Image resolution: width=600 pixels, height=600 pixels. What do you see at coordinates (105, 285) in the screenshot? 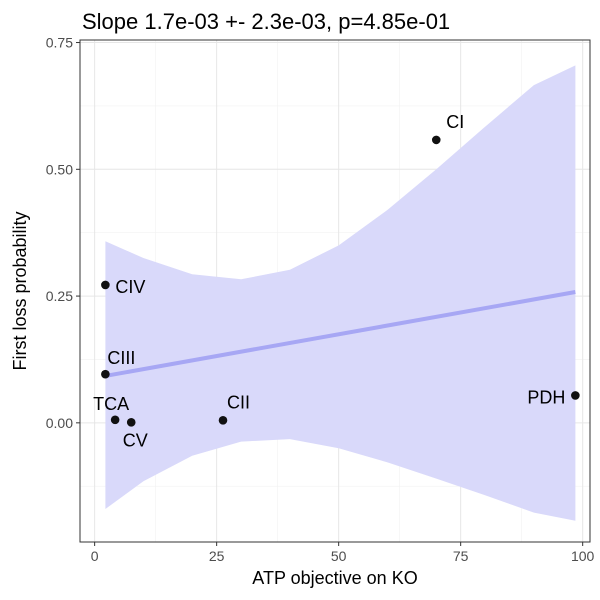
I see `point-civ` at bounding box center [105, 285].